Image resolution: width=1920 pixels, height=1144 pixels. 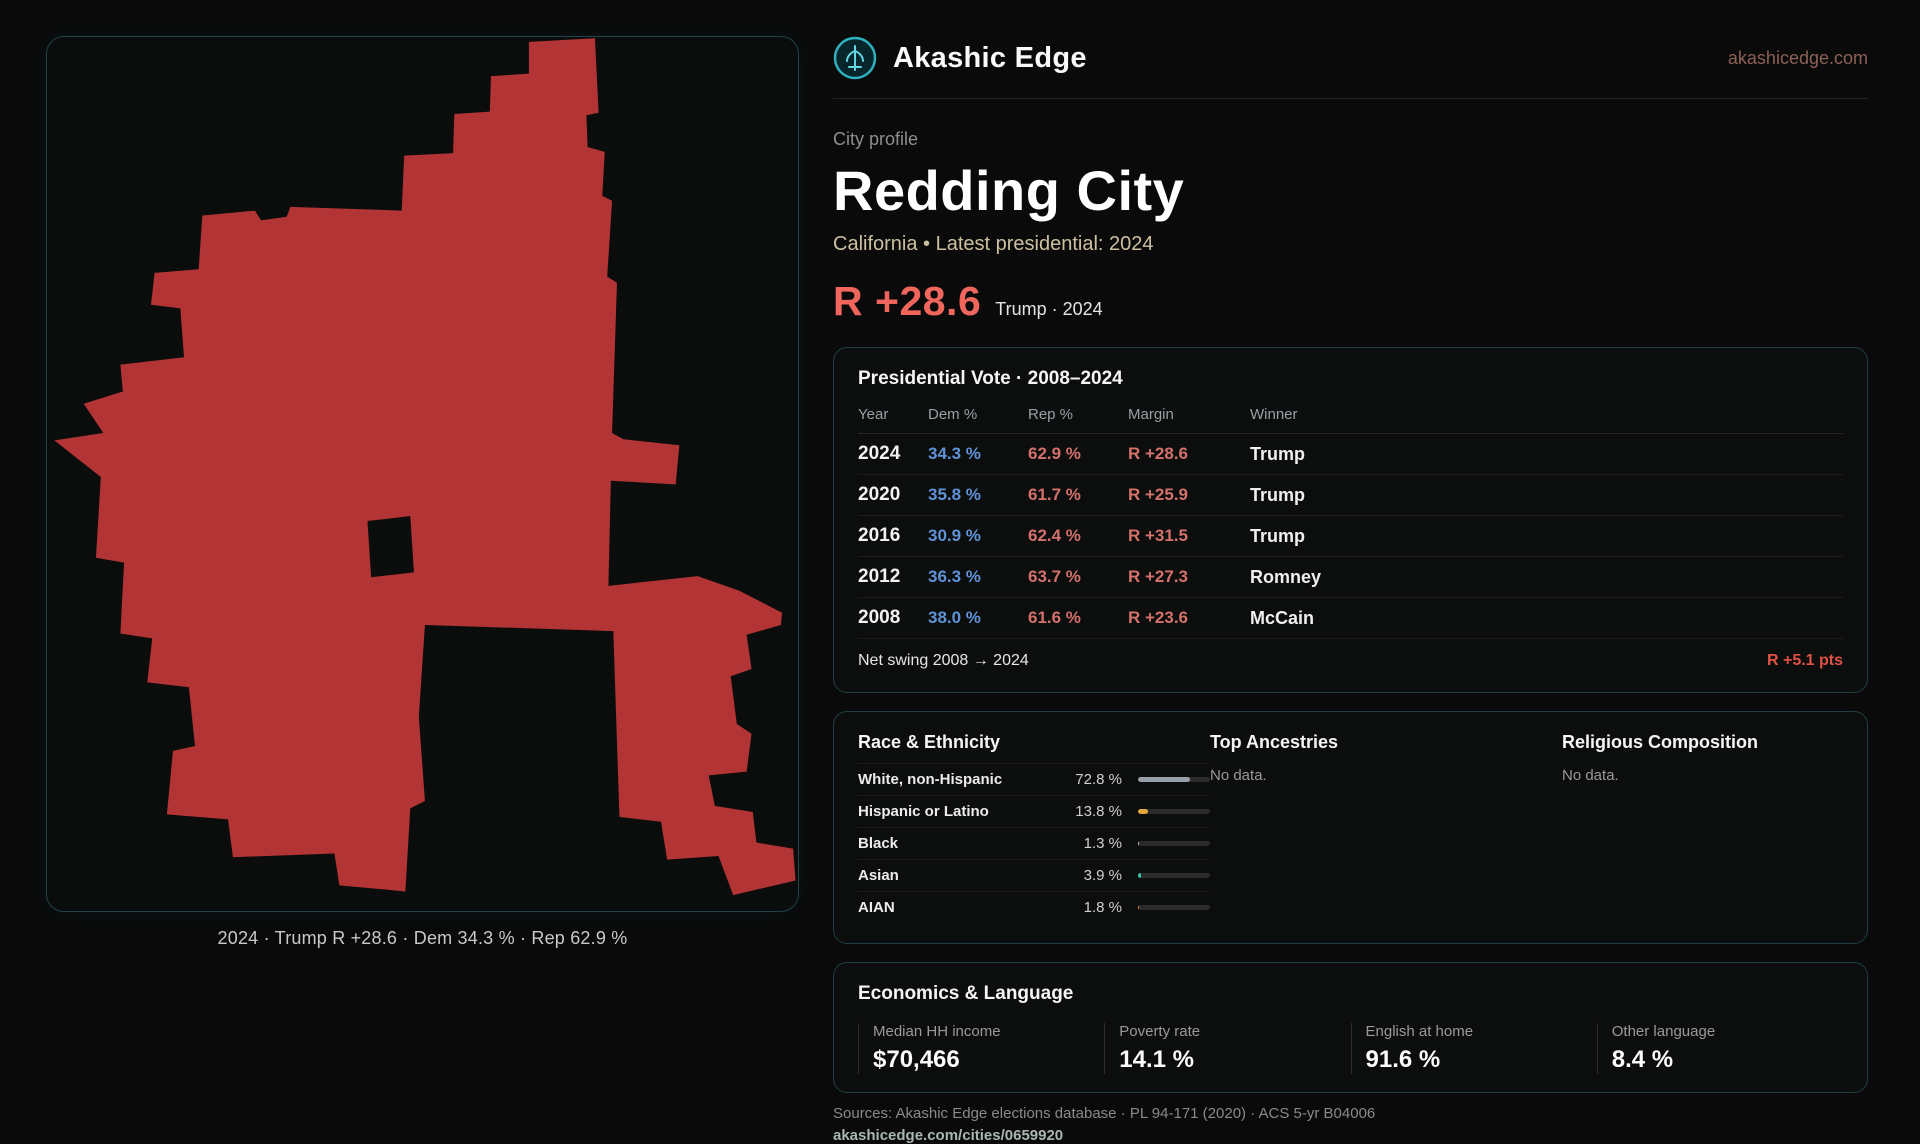 I want to click on religious-composition-title: Religious Composition, so click(x=1660, y=742).